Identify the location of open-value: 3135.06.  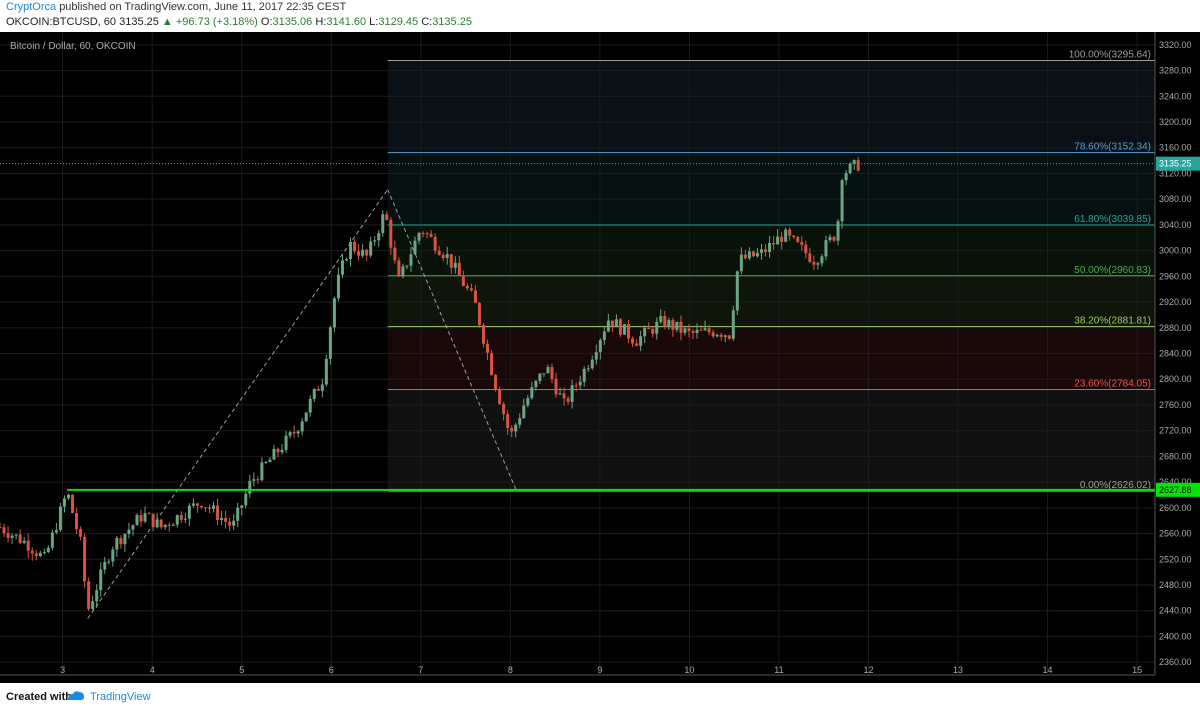
(292, 22).